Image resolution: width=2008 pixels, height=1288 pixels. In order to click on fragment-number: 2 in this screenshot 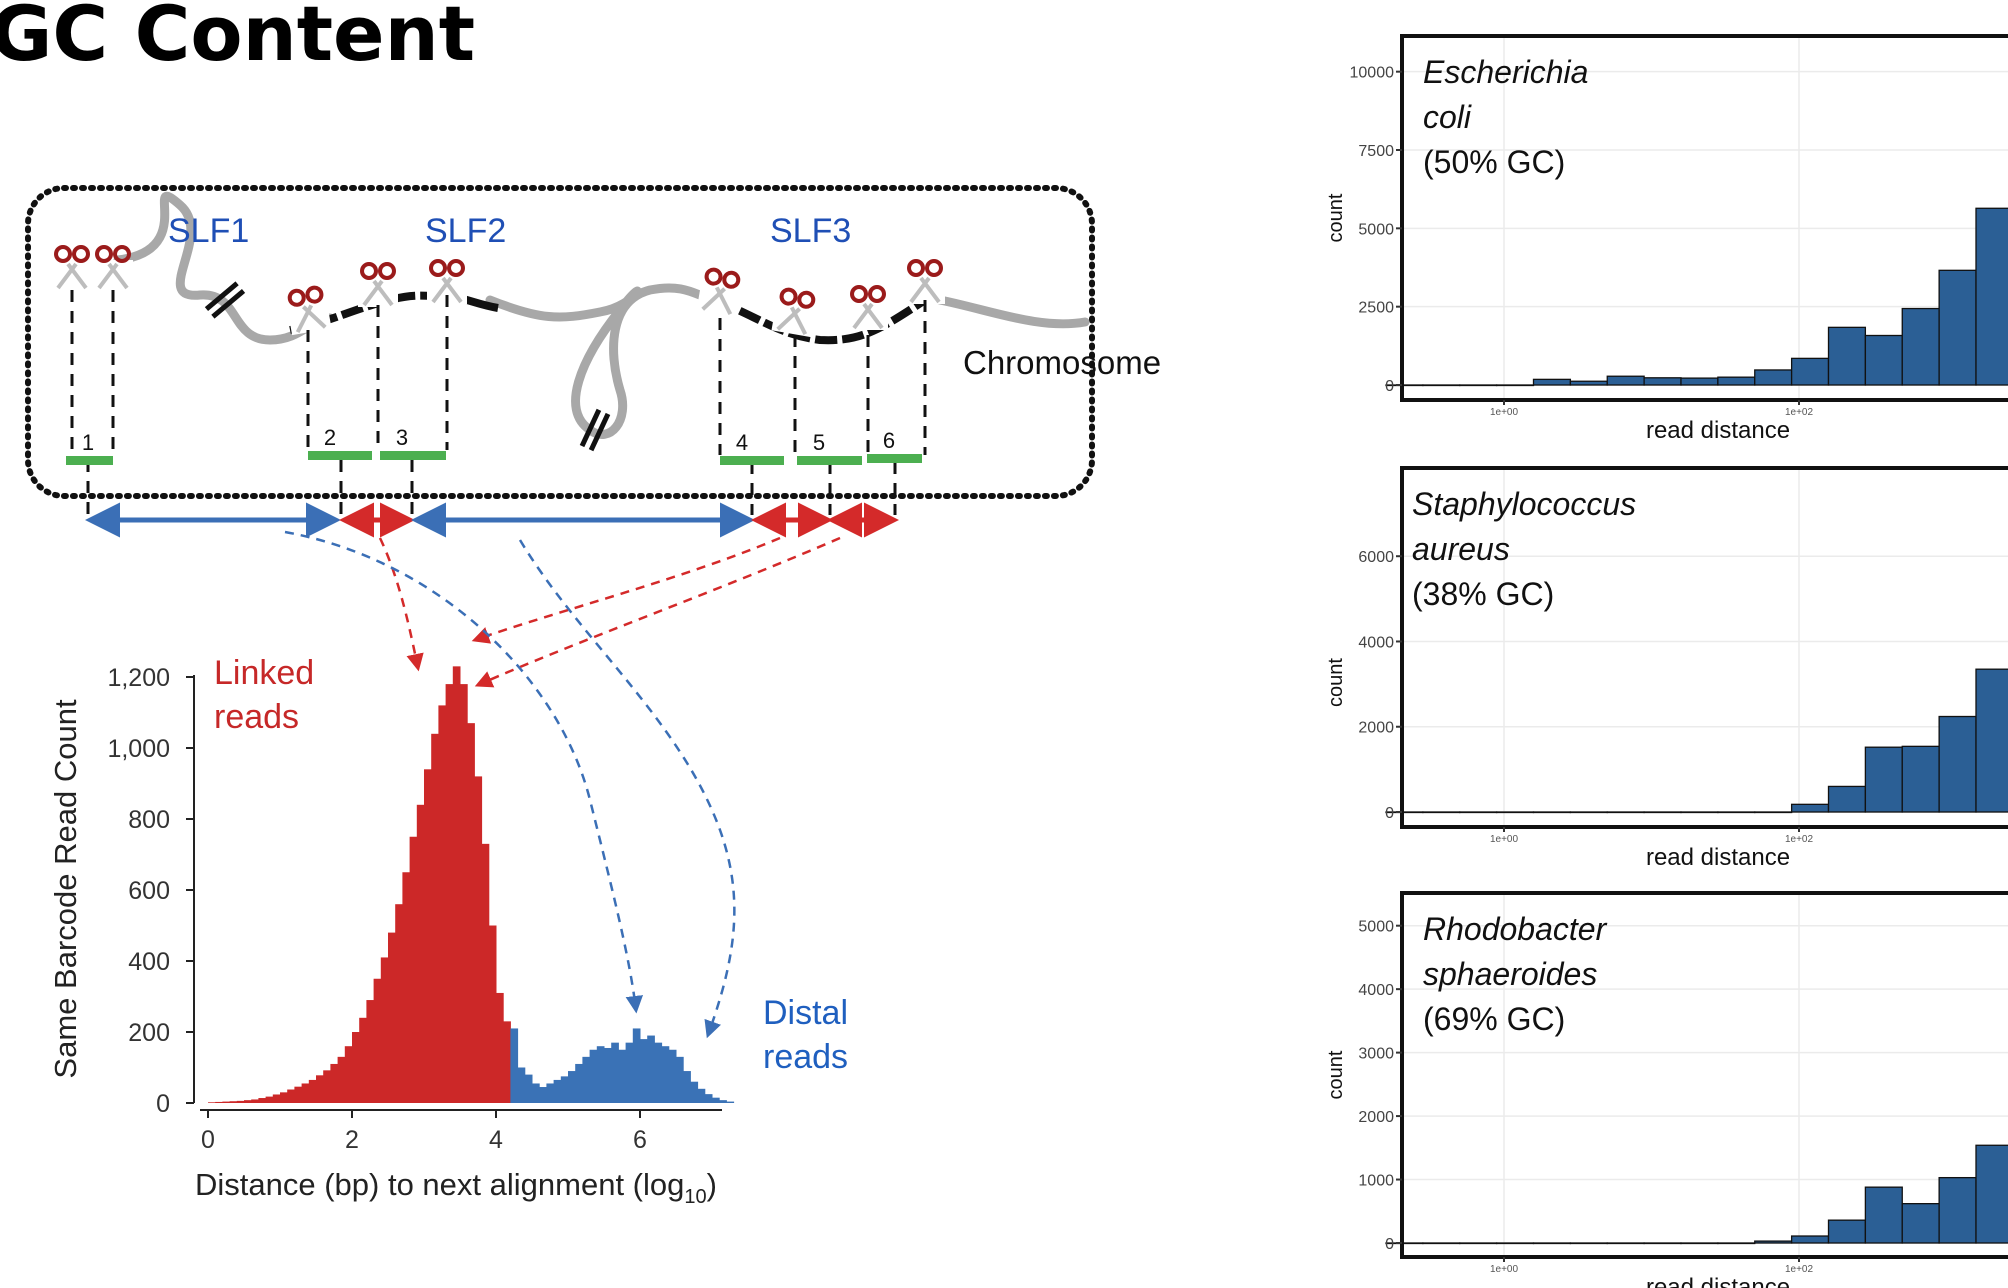, I will do `click(330, 437)`.